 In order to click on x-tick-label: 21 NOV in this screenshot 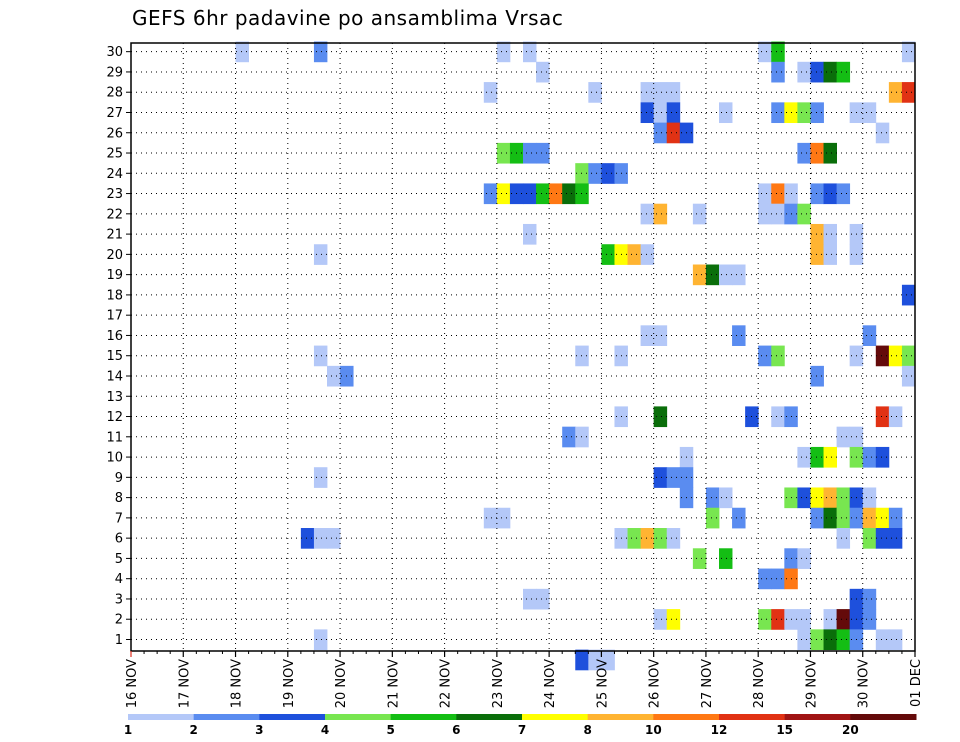, I will do `click(393, 683)`.